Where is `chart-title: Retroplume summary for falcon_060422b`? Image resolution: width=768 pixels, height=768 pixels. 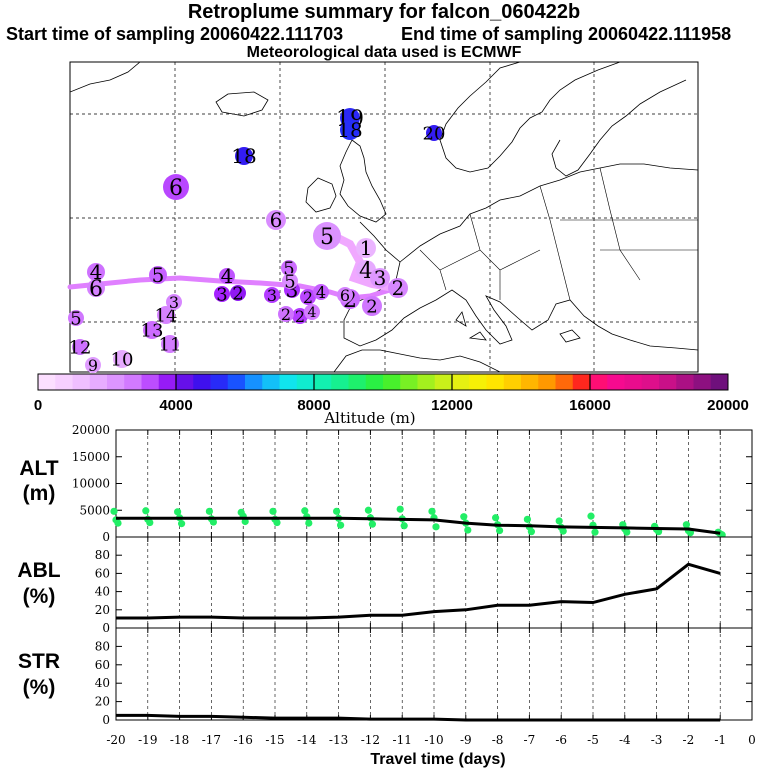 chart-title: Retroplume summary for falcon_060422b is located at coordinates (384, 12).